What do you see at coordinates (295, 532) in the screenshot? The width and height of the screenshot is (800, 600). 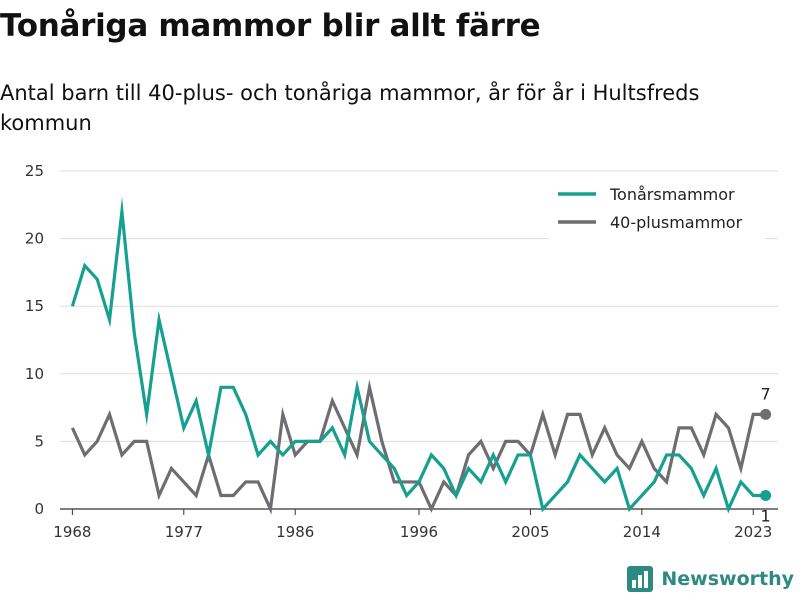 I see `x-tick-label: 1986` at bounding box center [295, 532].